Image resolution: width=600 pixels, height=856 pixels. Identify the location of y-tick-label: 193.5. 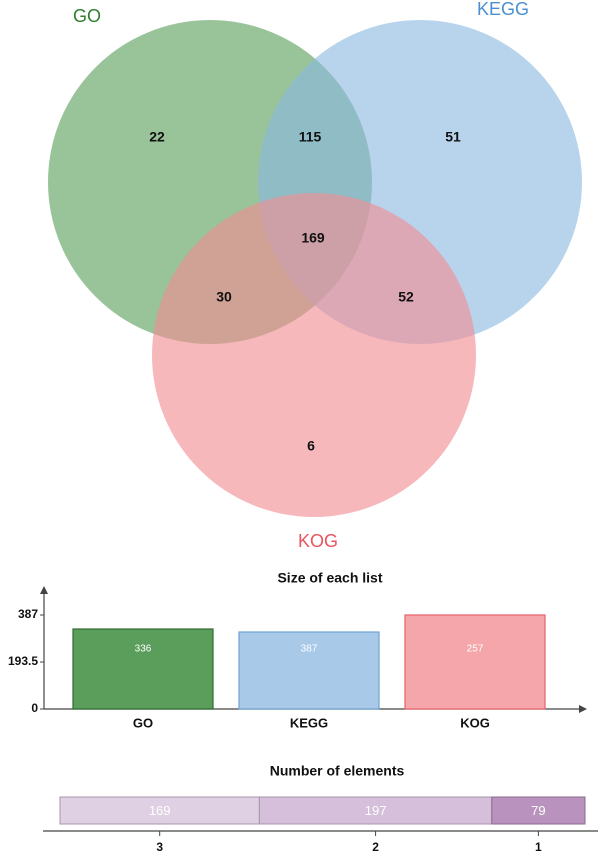
(23, 661).